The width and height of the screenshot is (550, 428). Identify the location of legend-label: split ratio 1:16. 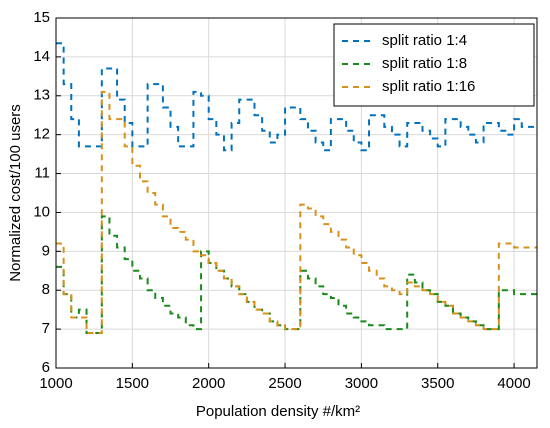
(428, 86).